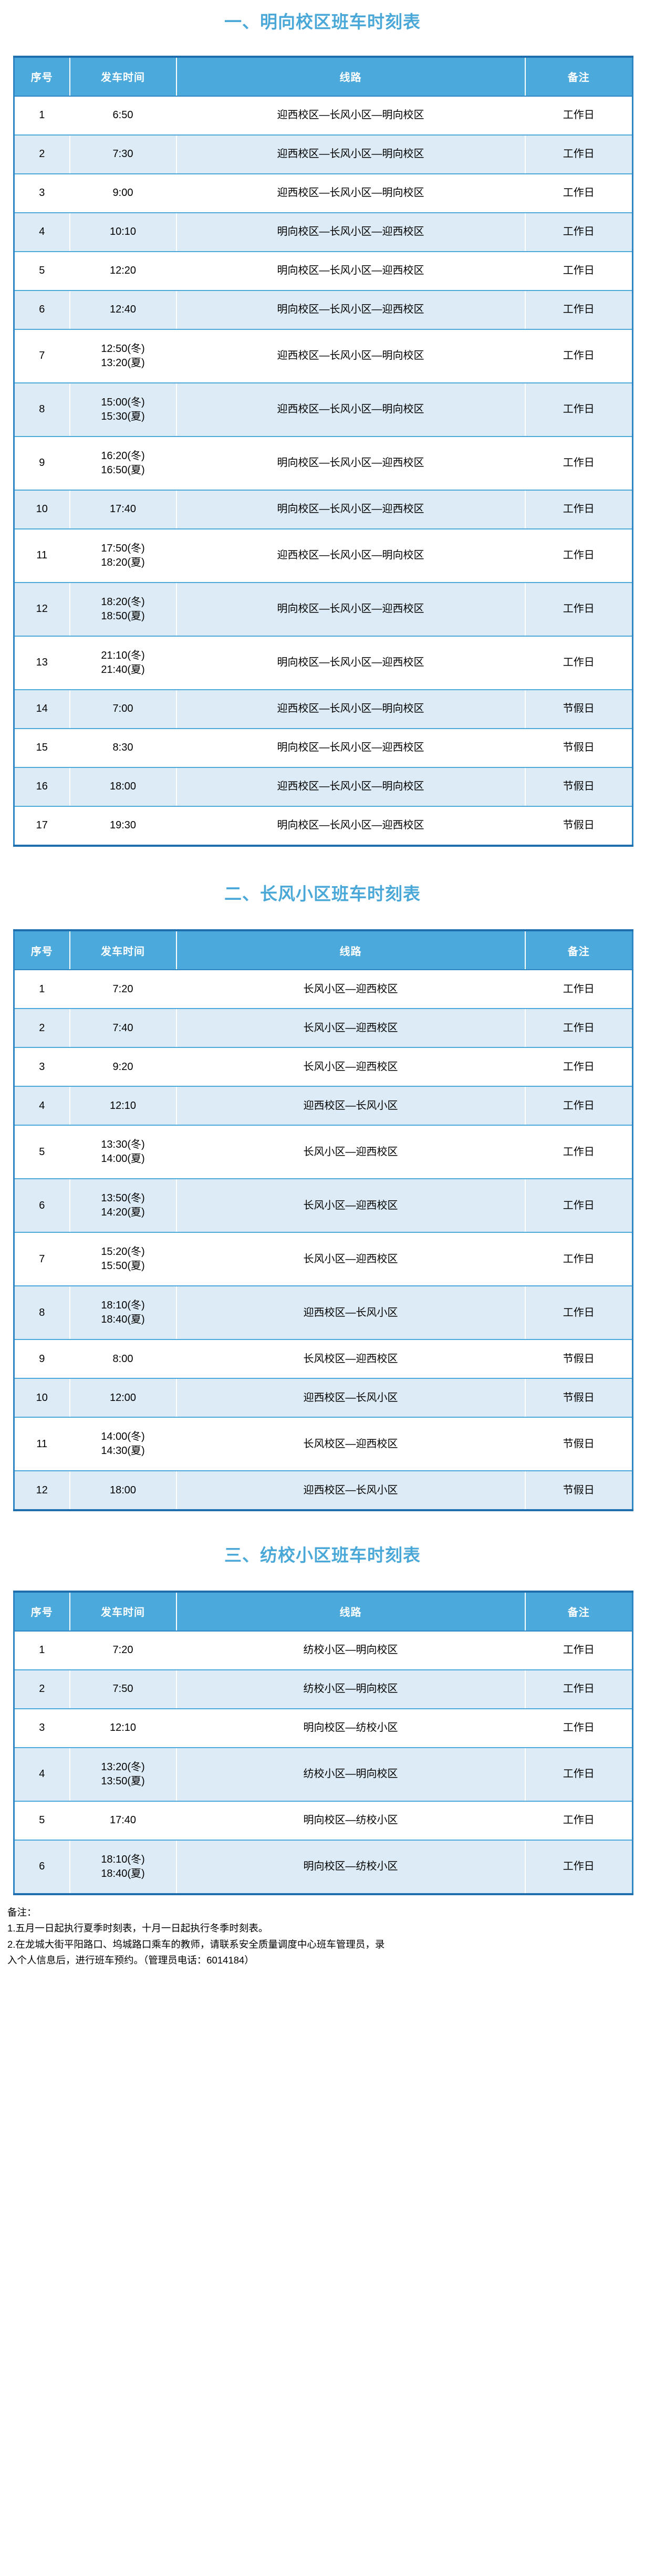 The width and height of the screenshot is (645, 2576). Describe the element at coordinates (323, 826) in the screenshot. I see `table-row: 17 19:30 明向校区—长风小区—迎西校区 节假日` at that location.